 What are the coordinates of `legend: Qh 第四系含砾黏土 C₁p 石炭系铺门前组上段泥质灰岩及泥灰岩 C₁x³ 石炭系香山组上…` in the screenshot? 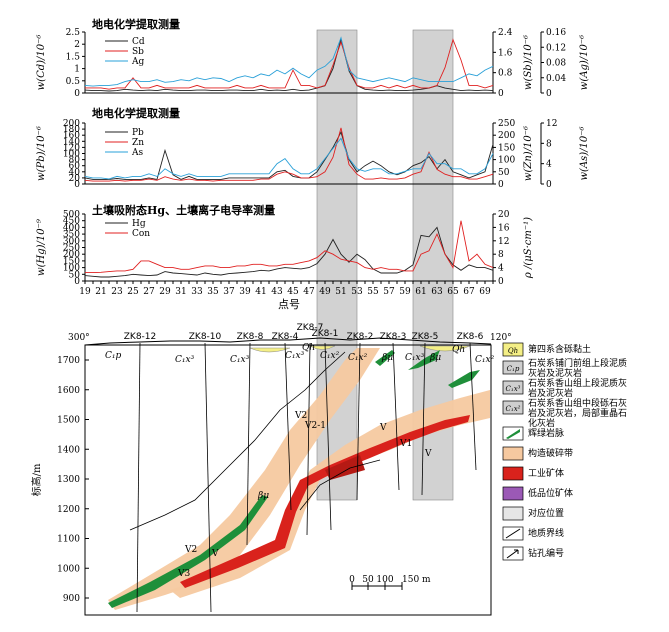 It's located at (564, 451).